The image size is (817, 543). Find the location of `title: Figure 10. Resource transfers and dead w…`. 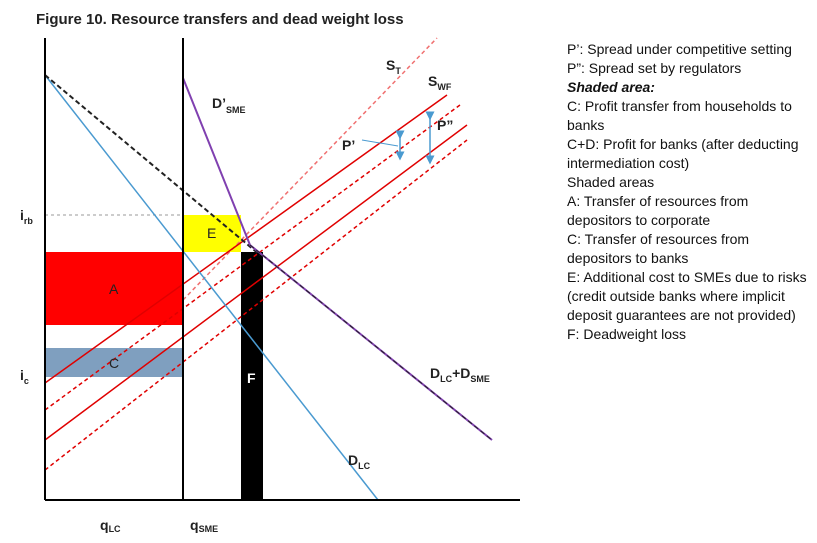

title: Figure 10. Resource transfers and dead w… is located at coordinates (220, 19).